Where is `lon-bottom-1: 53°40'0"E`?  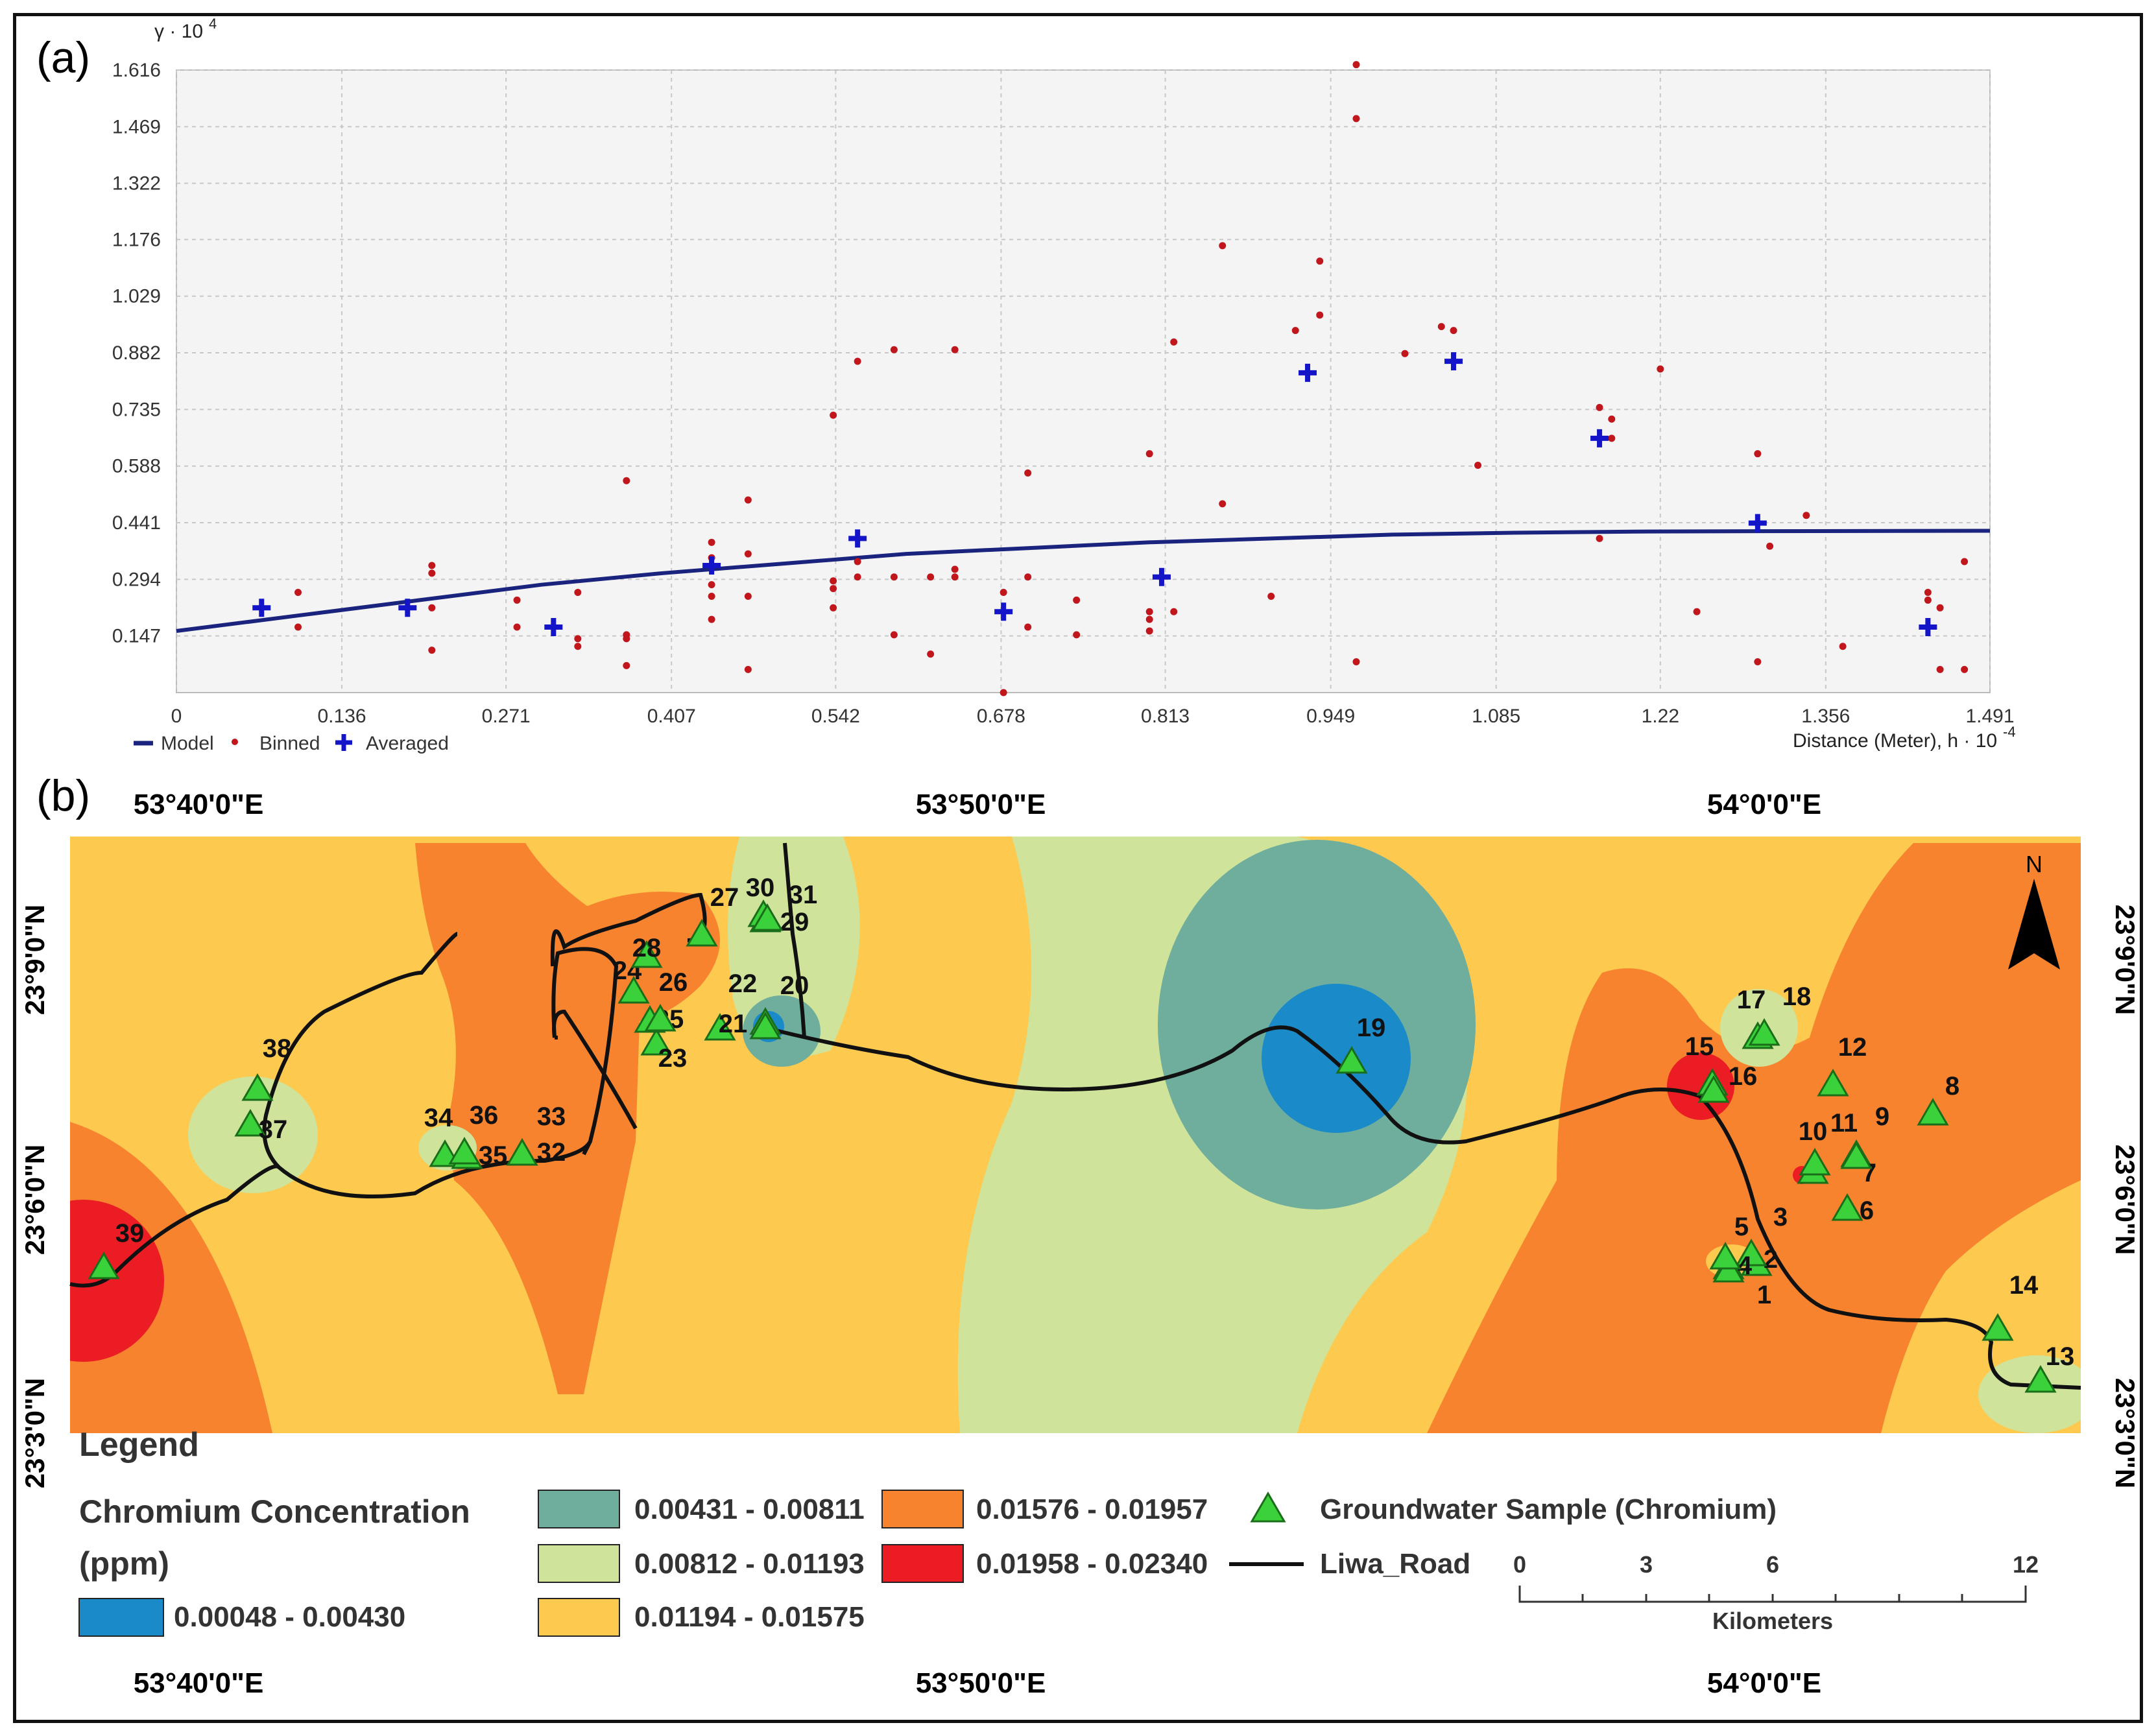 lon-bottom-1: 53°40'0"E is located at coordinates (199, 1683).